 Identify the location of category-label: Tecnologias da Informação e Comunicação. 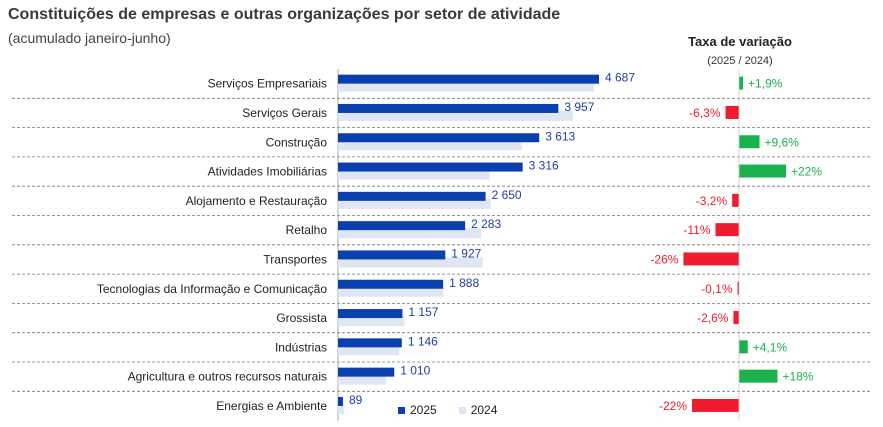
(212, 289).